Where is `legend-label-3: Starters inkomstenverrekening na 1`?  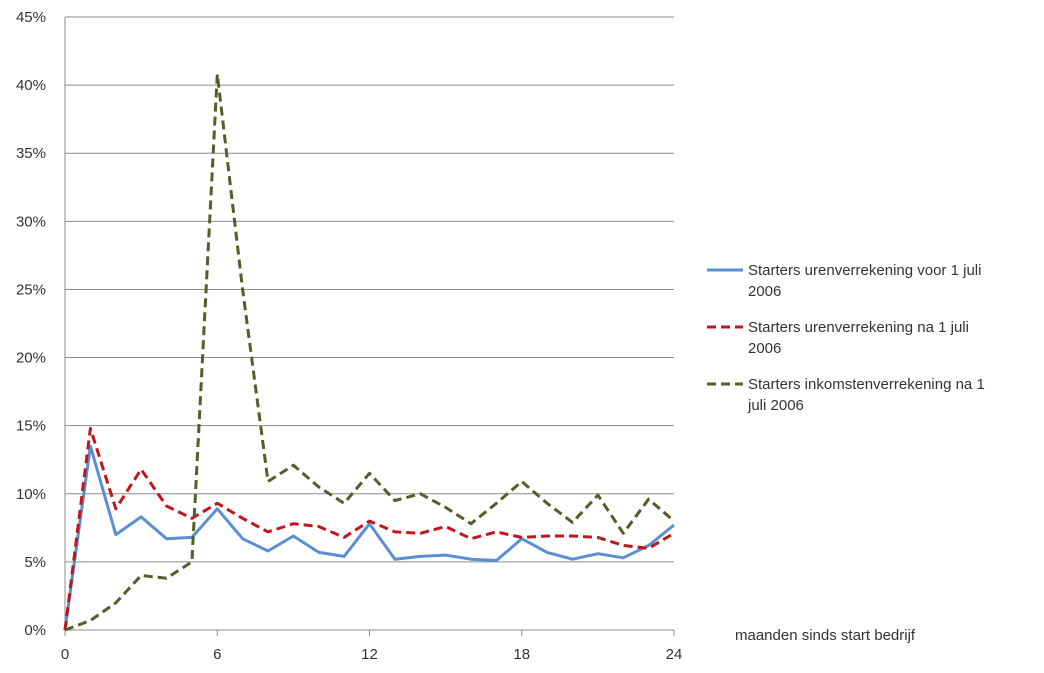 legend-label-3: Starters inkomstenverrekening na 1 is located at coordinates (866, 384).